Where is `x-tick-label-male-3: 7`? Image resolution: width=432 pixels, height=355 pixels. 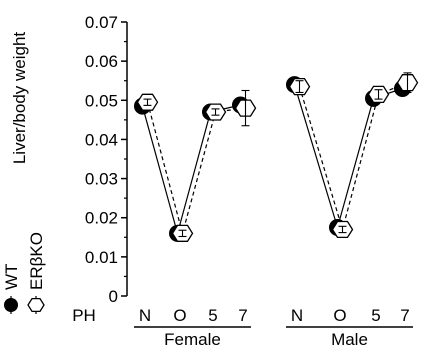
x-tick-label-male-3: 7 is located at coordinates (404, 315).